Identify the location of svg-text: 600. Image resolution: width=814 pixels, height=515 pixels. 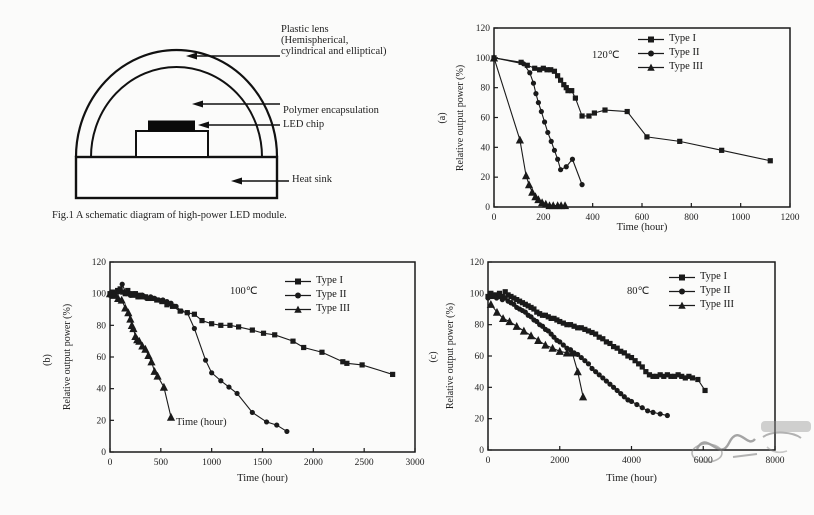
(642, 218).